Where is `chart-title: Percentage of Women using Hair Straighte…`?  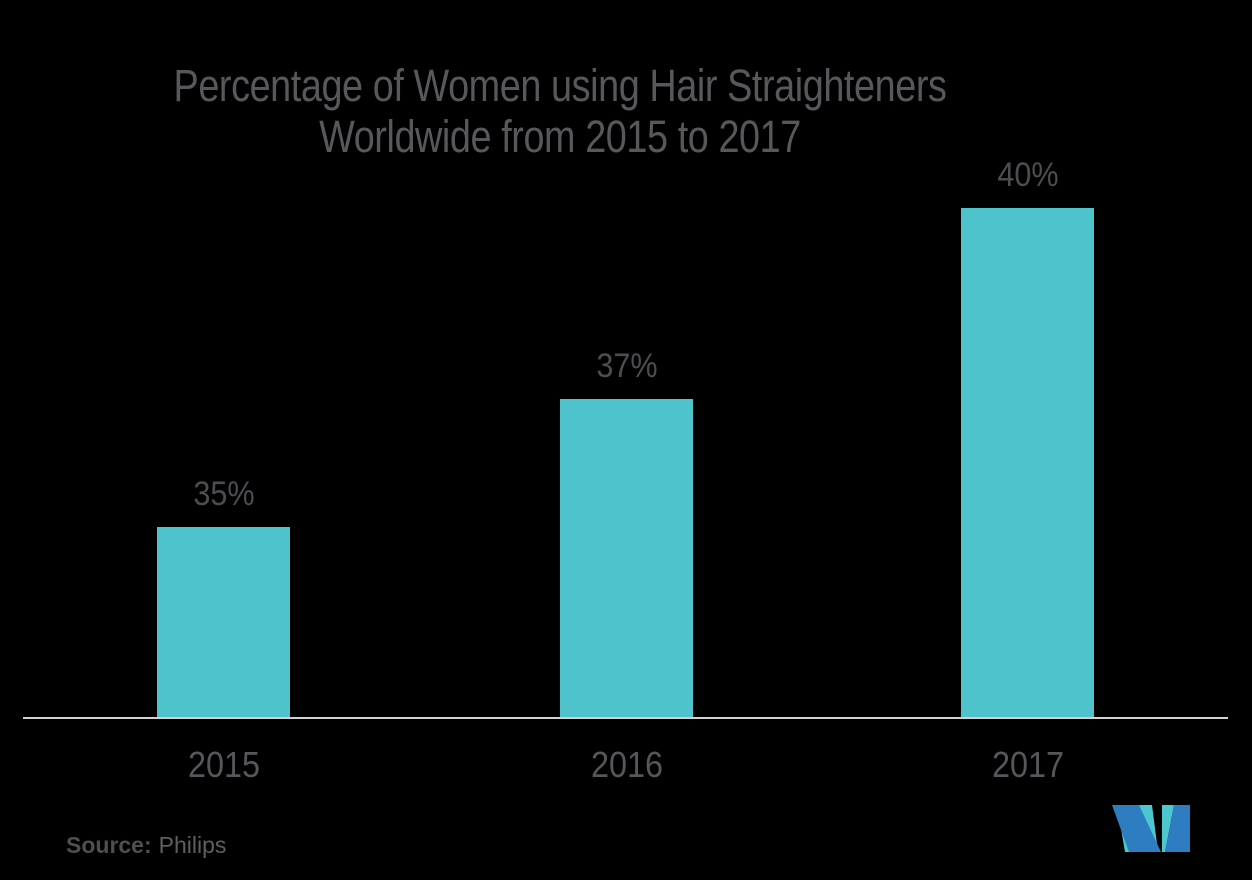 chart-title: Percentage of Women using Hair Straighte… is located at coordinates (560, 111).